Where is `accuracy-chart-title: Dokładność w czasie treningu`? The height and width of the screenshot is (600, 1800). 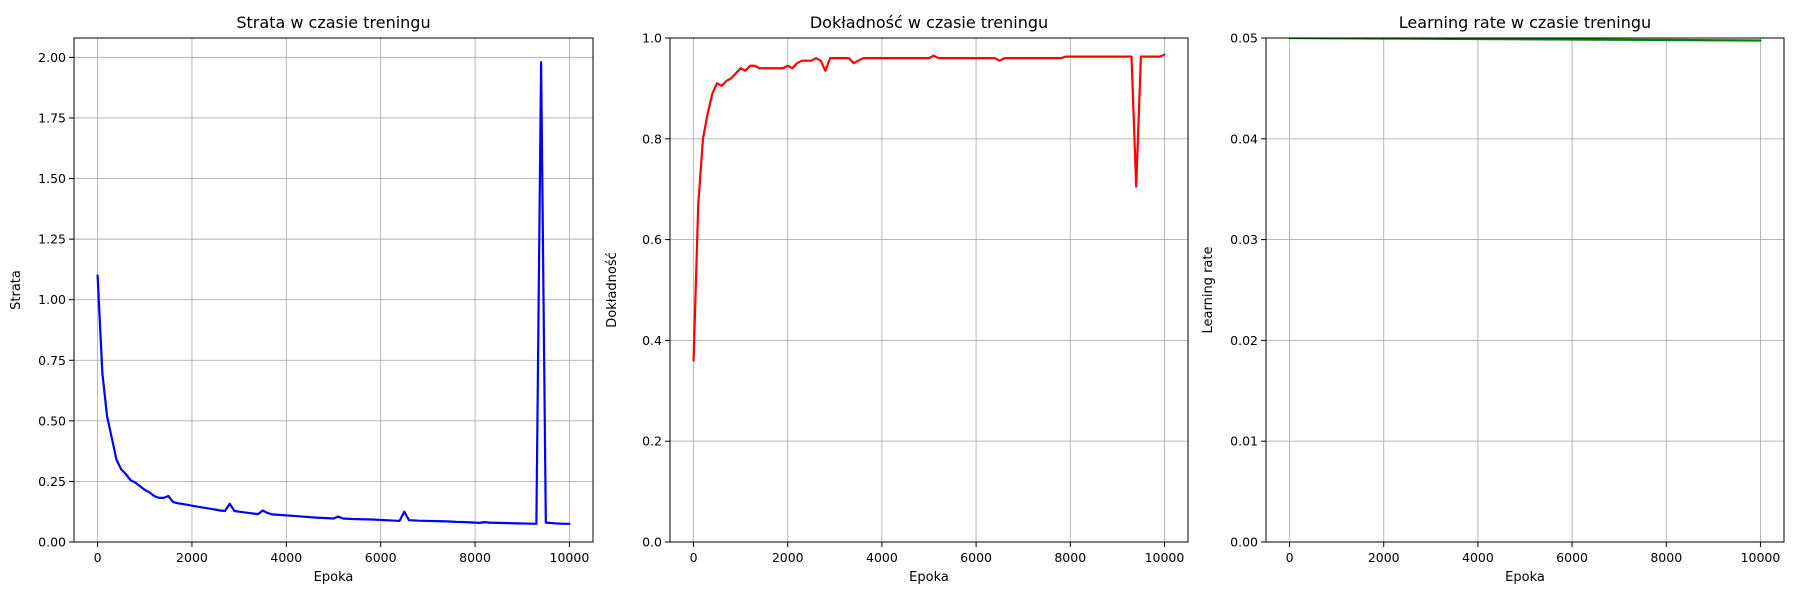
accuracy-chart-title: Dokładność w czasie treningu is located at coordinates (929, 22).